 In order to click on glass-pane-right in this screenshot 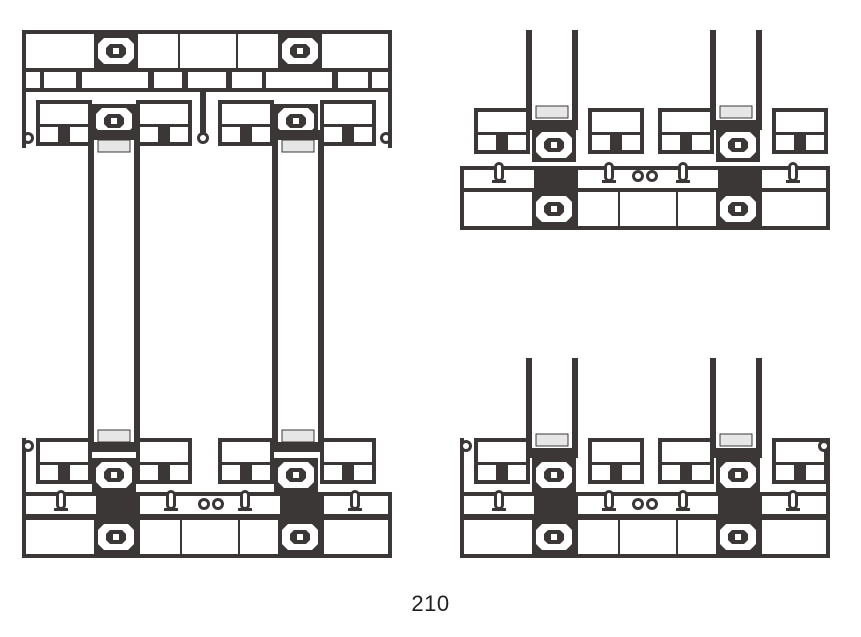, I will do `click(298, 291)`.